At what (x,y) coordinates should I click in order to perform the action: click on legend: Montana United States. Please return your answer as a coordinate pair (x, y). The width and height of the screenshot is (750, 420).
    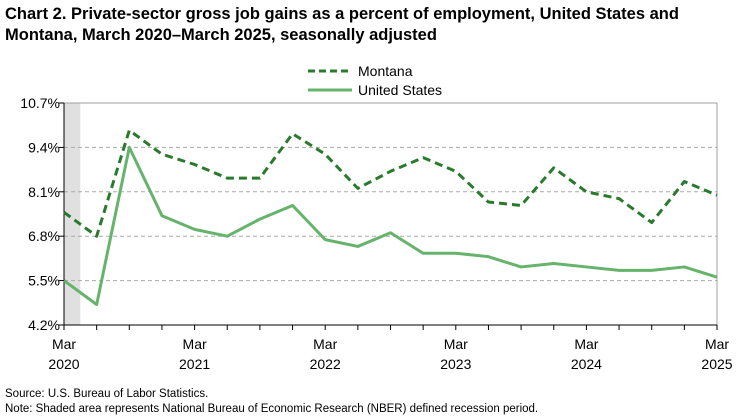
    Looking at the image, I should click on (375, 80).